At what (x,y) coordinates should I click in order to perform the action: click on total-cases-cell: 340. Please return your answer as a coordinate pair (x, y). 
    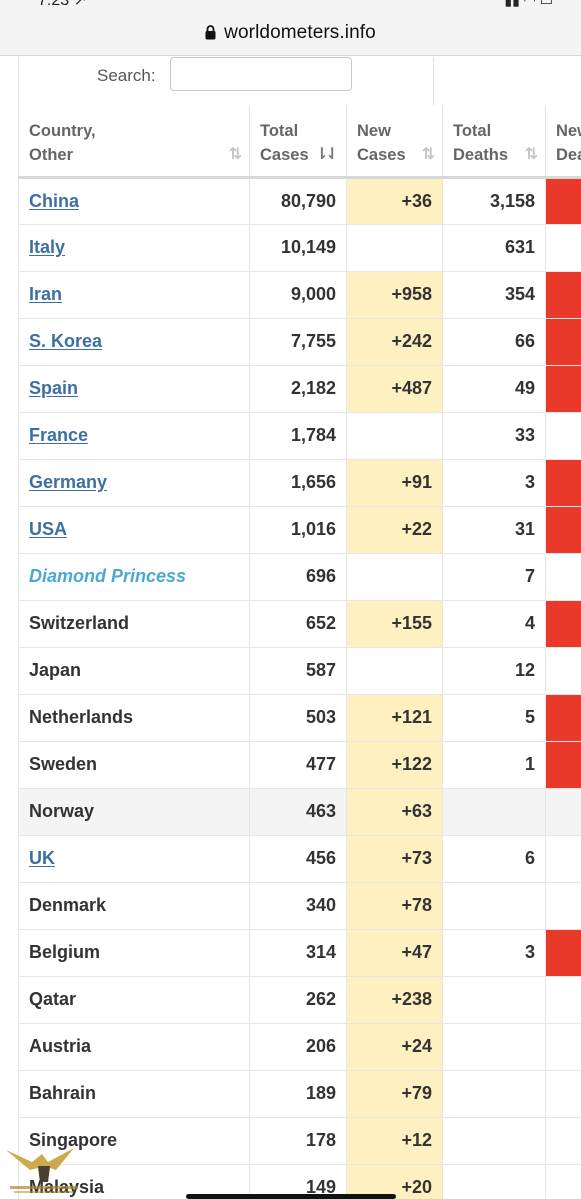
    Looking at the image, I should click on (298, 906).